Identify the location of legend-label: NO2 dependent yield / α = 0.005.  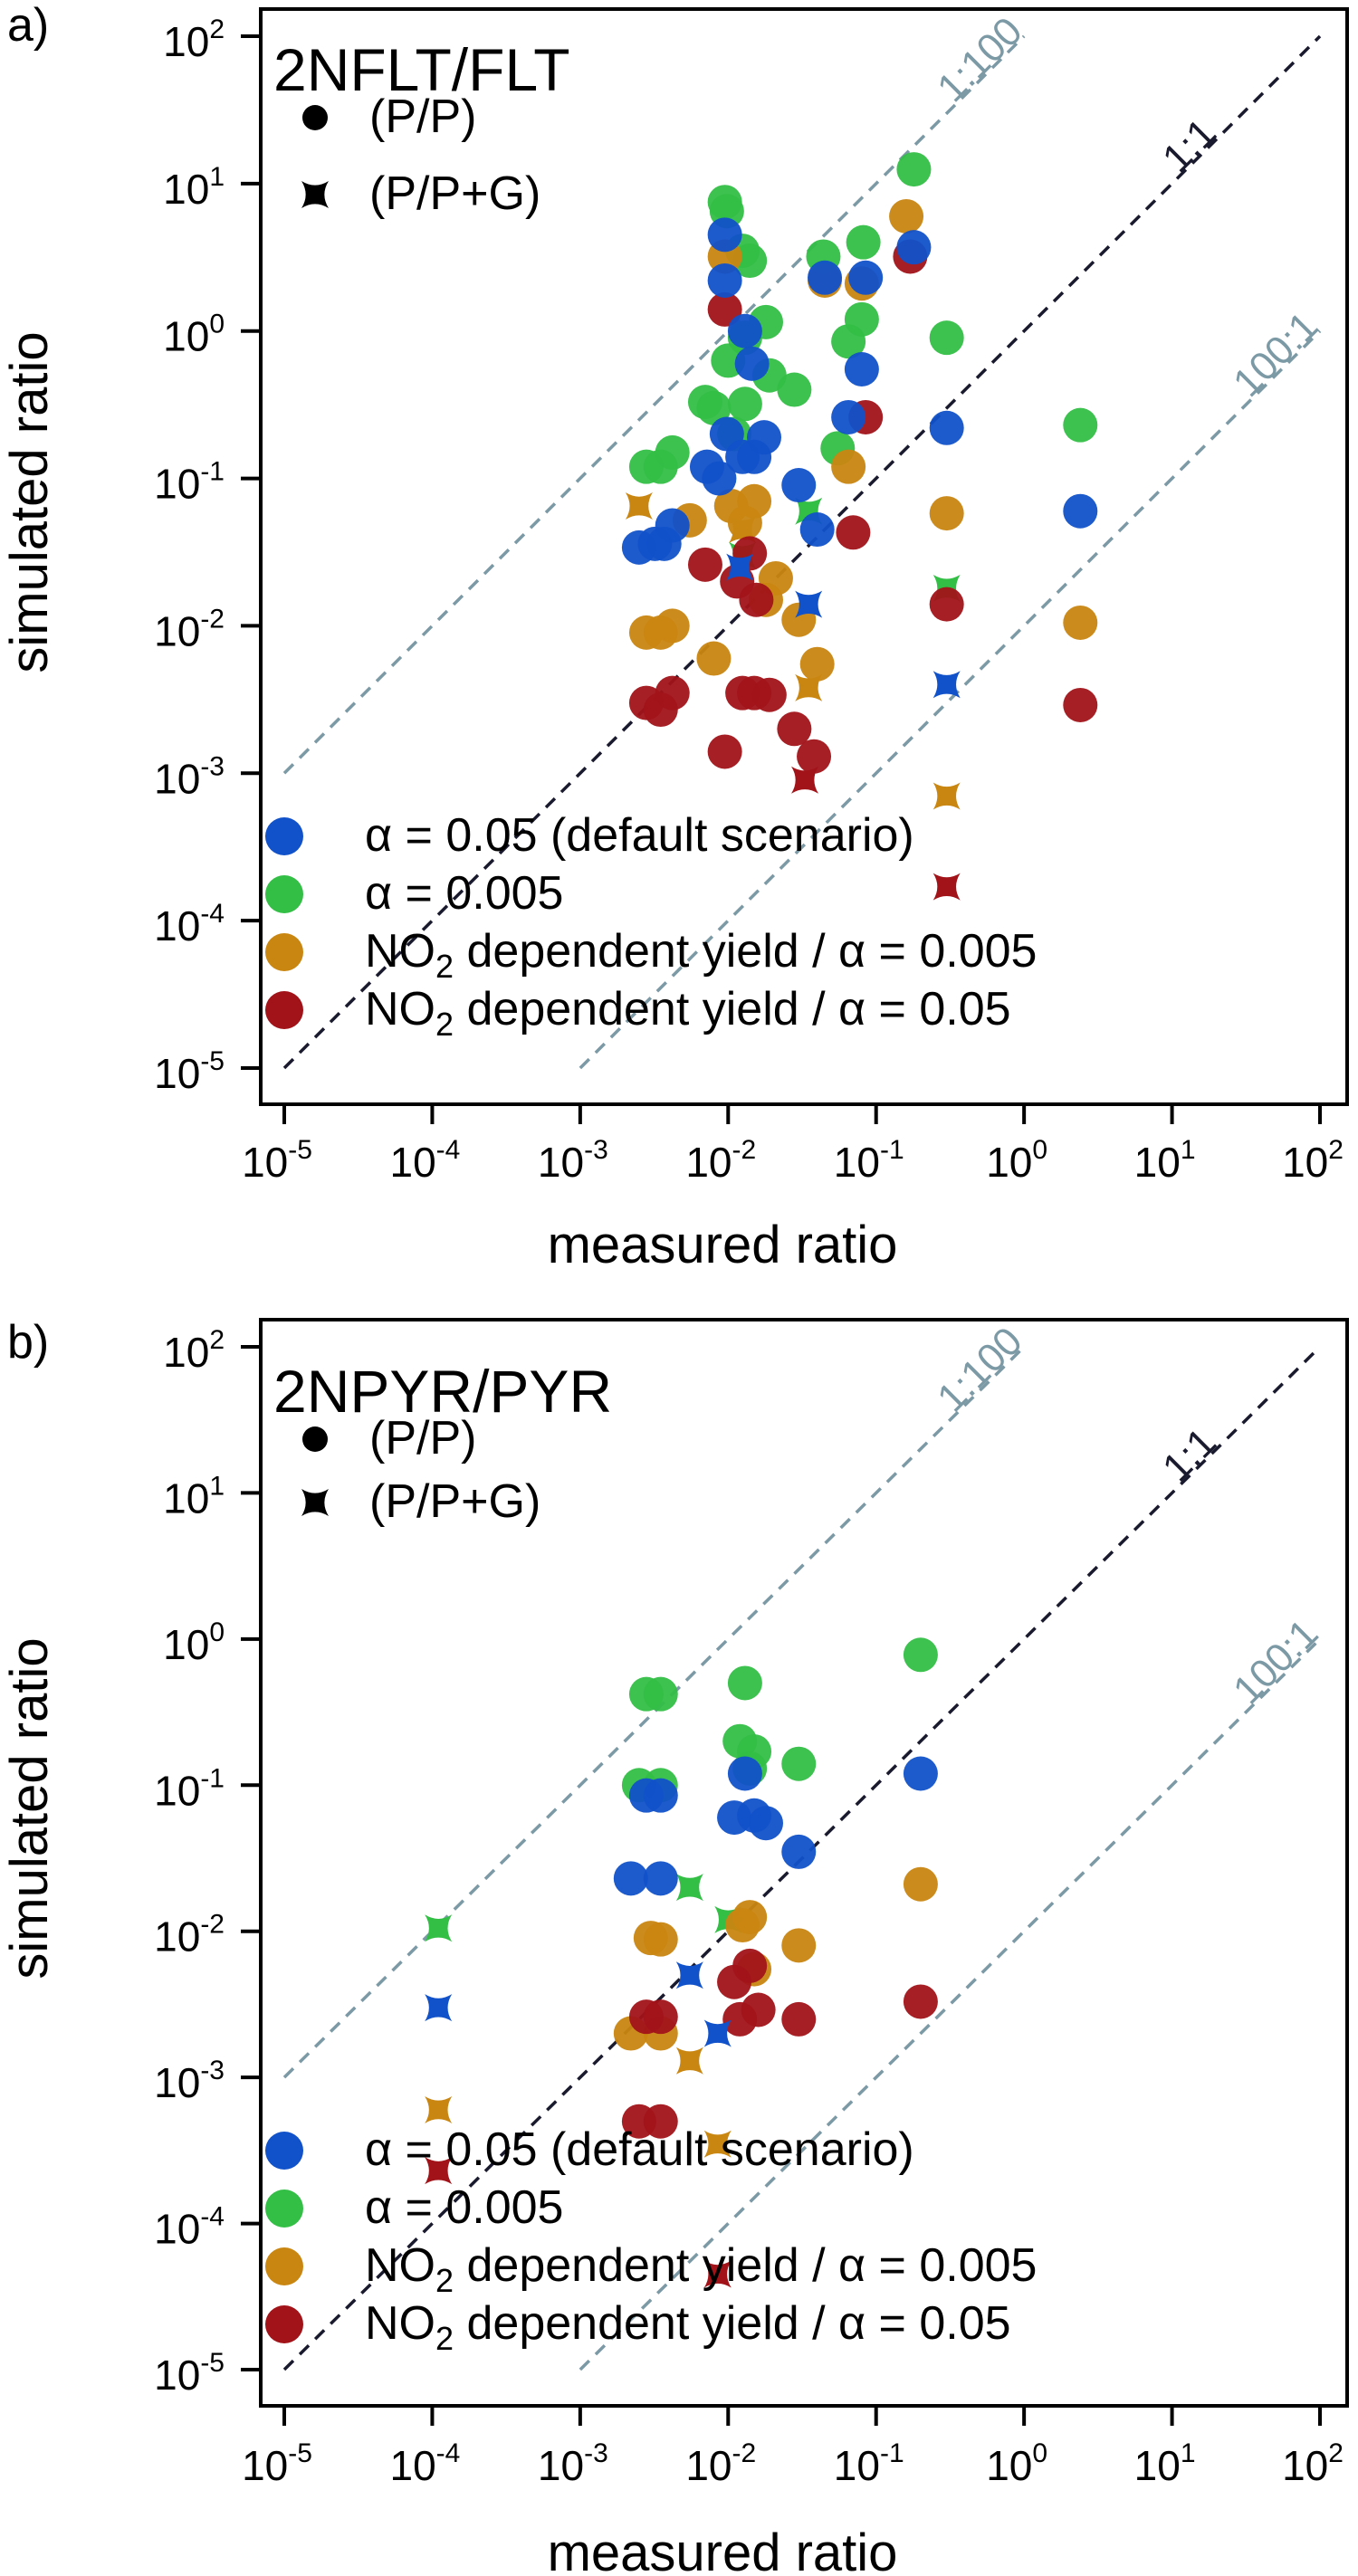
(701, 2269).